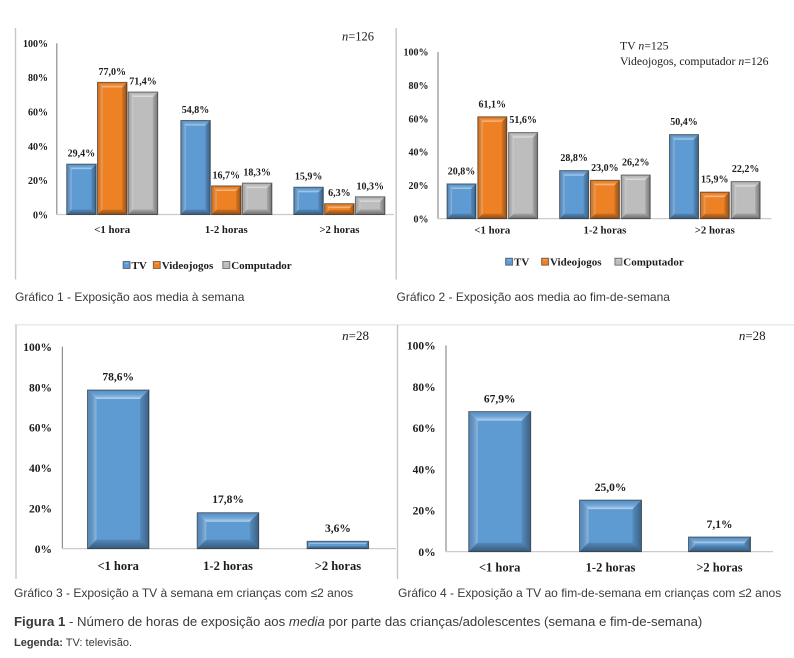 The image size is (794, 658). What do you see at coordinates (605, 168) in the screenshot?
I see `svg-text: 23,0%` at bounding box center [605, 168].